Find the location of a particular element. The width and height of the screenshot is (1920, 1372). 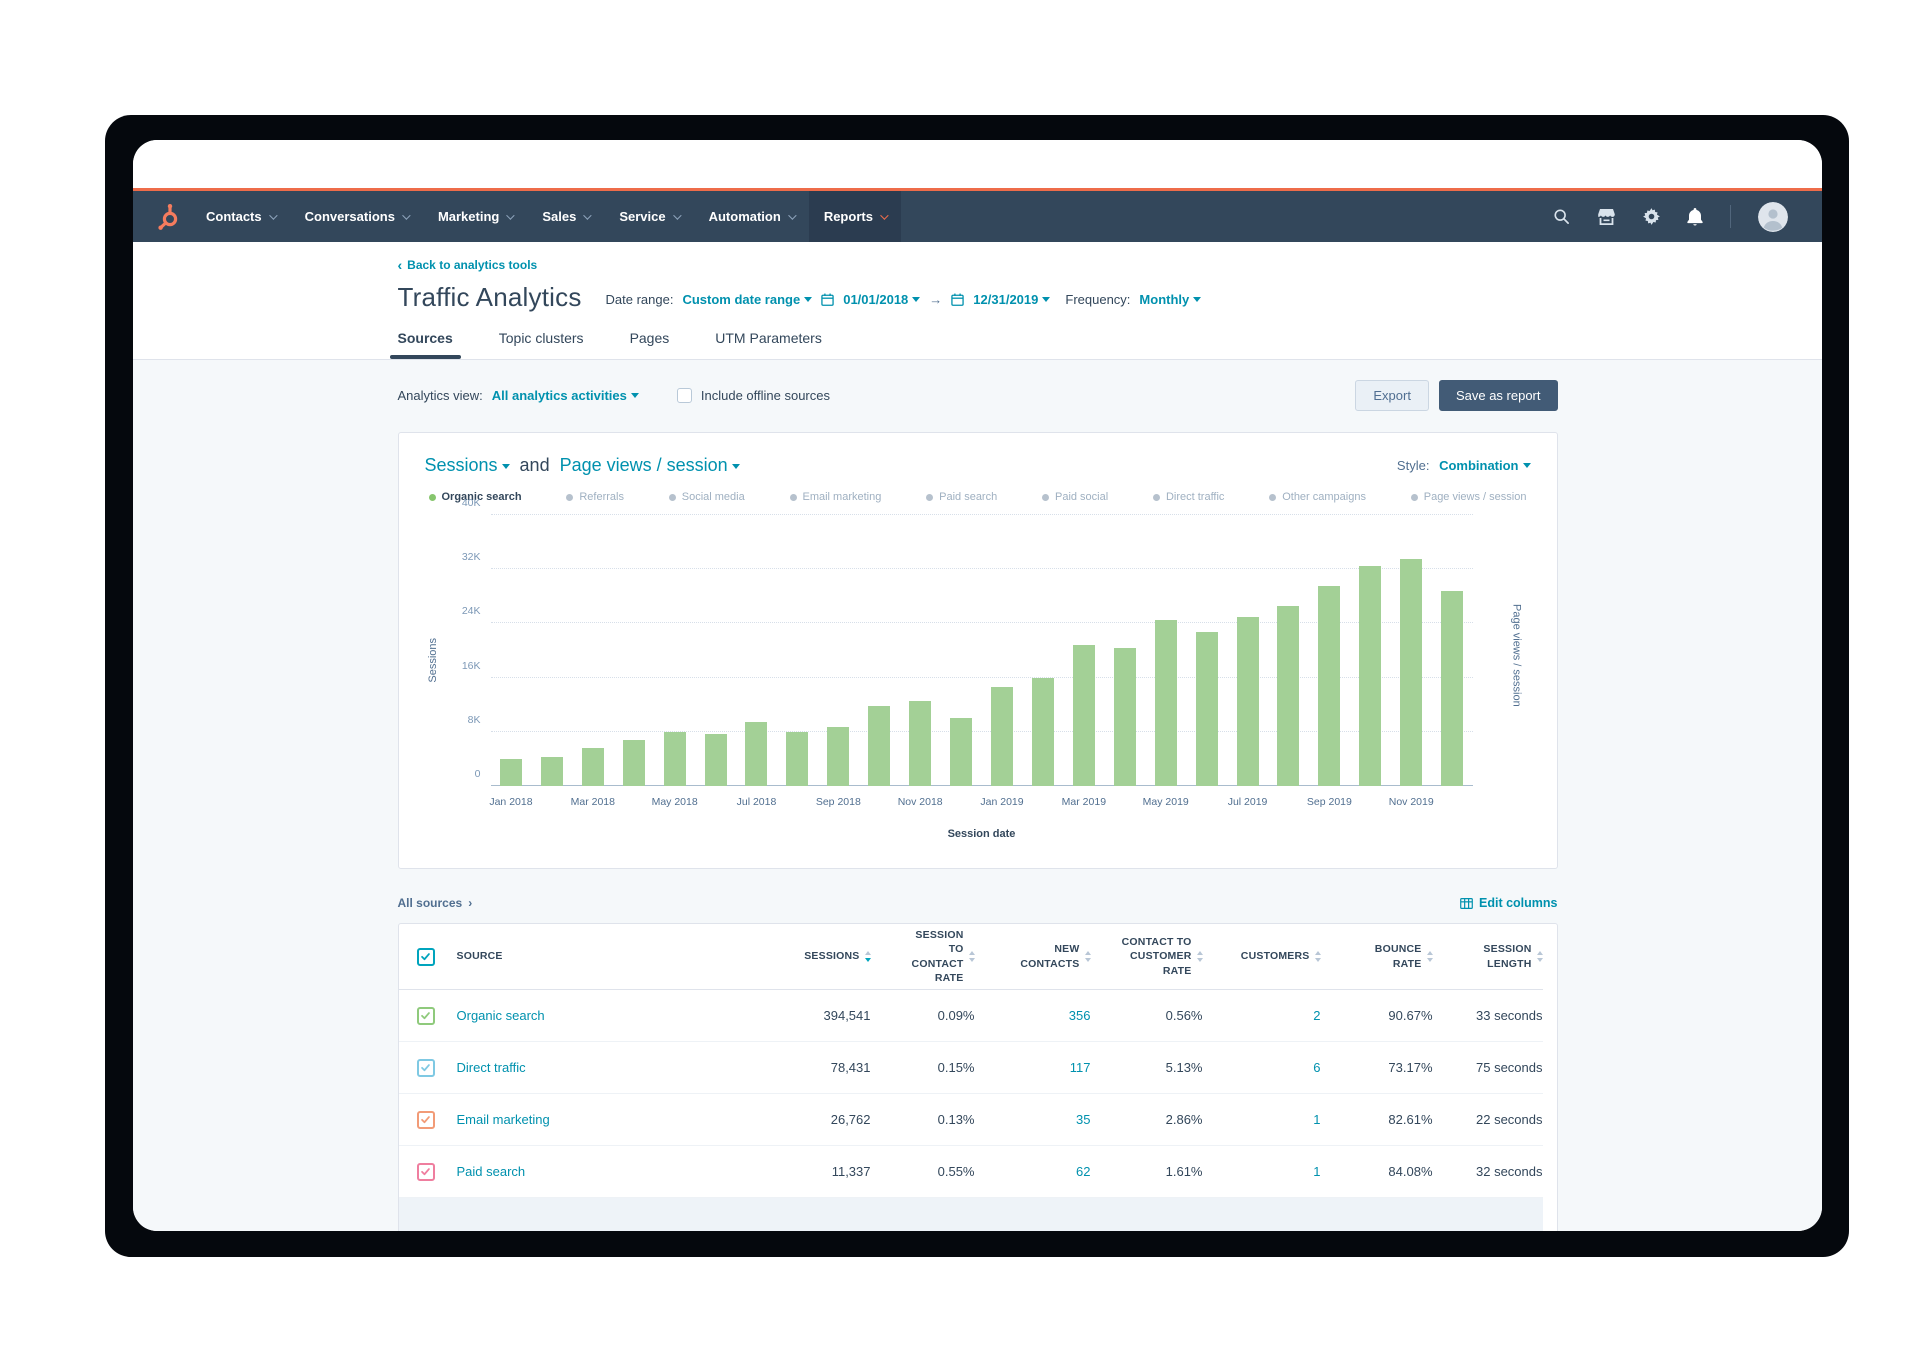

nav-item-reports: Reports is located at coordinates (854, 216).